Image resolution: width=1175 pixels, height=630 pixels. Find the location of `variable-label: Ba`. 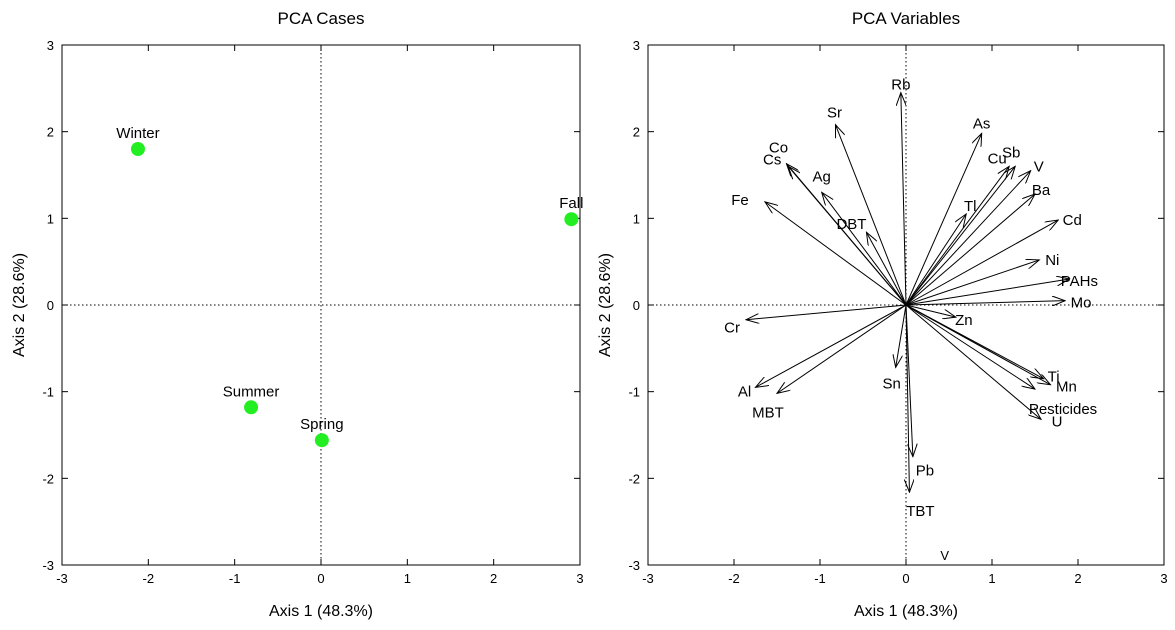

variable-label: Ba is located at coordinates (1041, 190).